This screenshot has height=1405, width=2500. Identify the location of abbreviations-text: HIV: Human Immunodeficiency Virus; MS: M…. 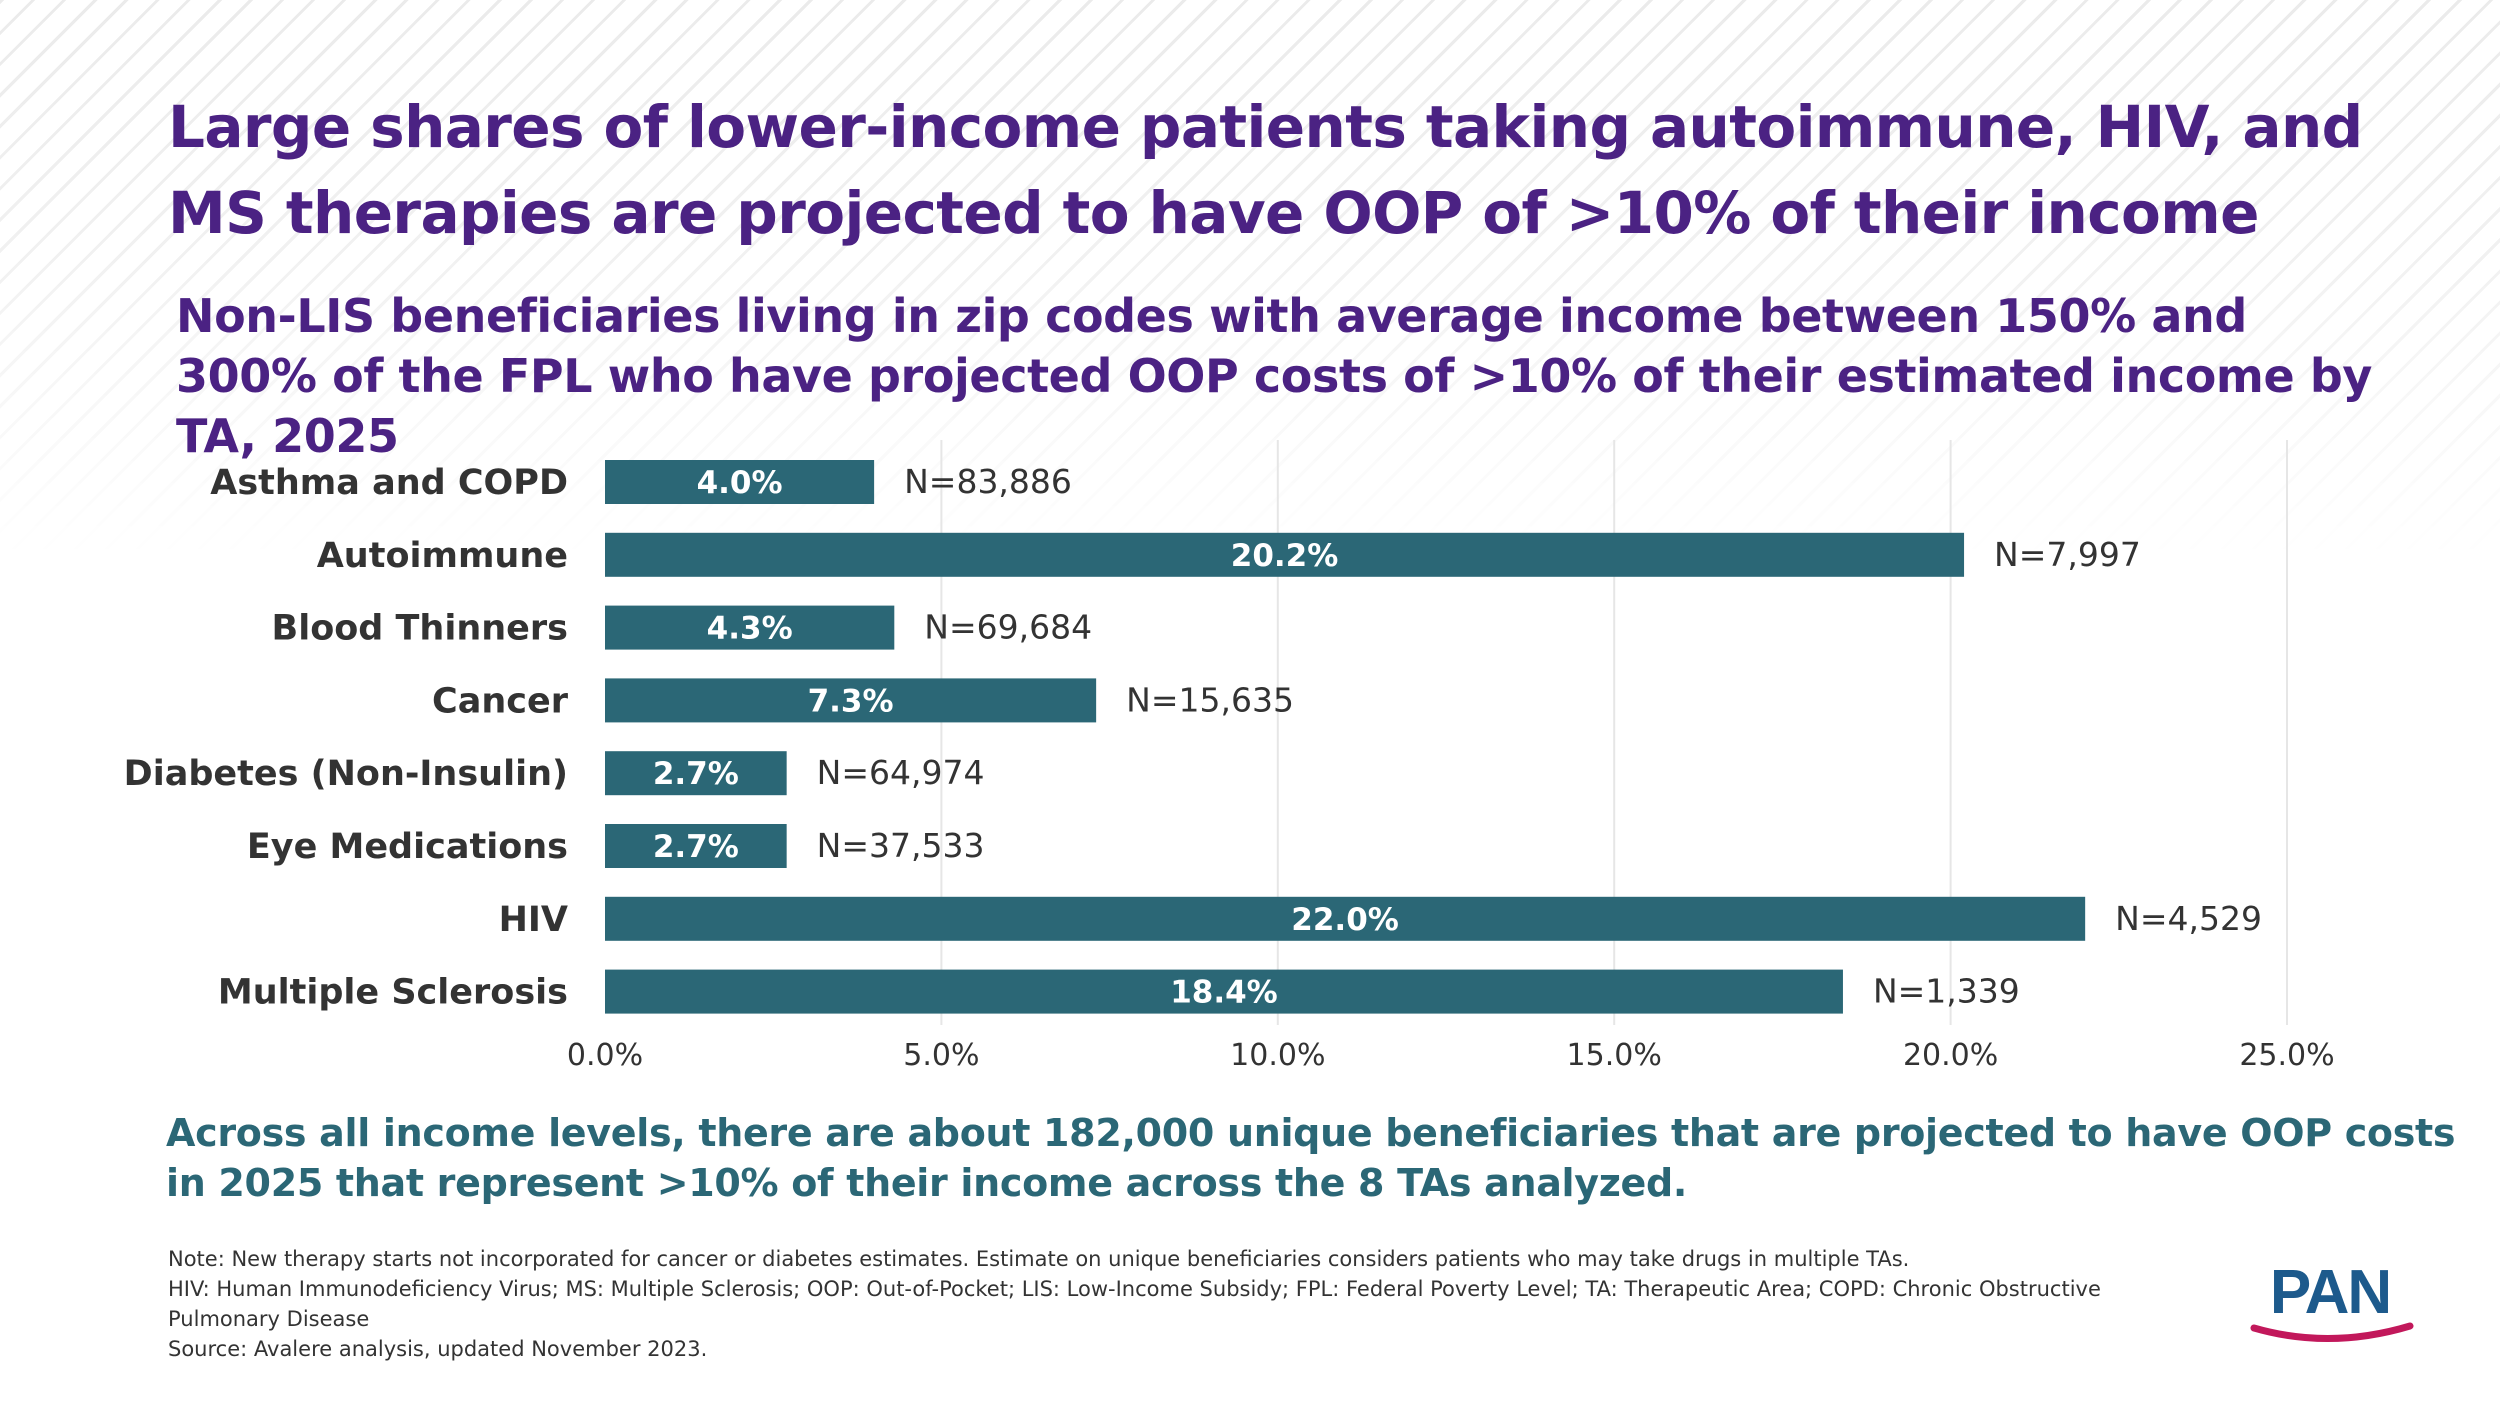
(1134, 1304).